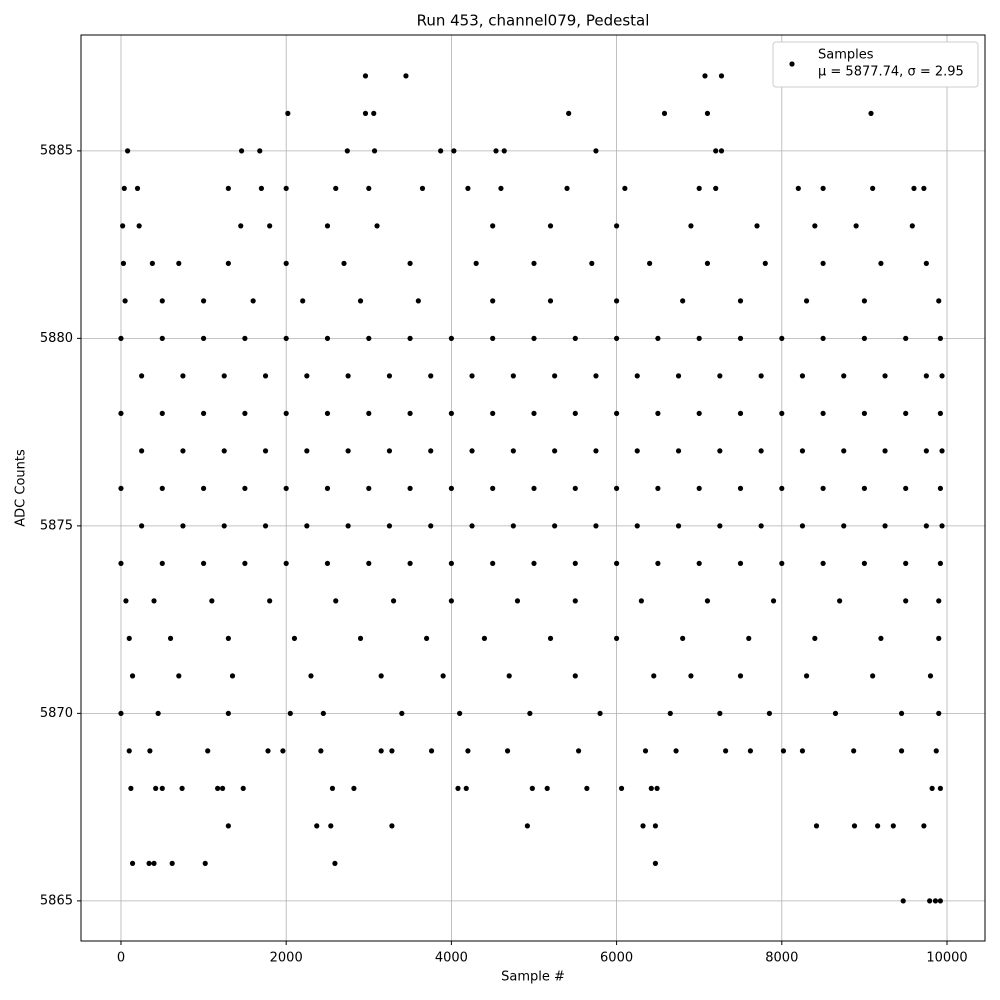 The width and height of the screenshot is (1000, 1000). Describe the element at coordinates (792, 64) in the screenshot. I see `legend-marker` at that location.